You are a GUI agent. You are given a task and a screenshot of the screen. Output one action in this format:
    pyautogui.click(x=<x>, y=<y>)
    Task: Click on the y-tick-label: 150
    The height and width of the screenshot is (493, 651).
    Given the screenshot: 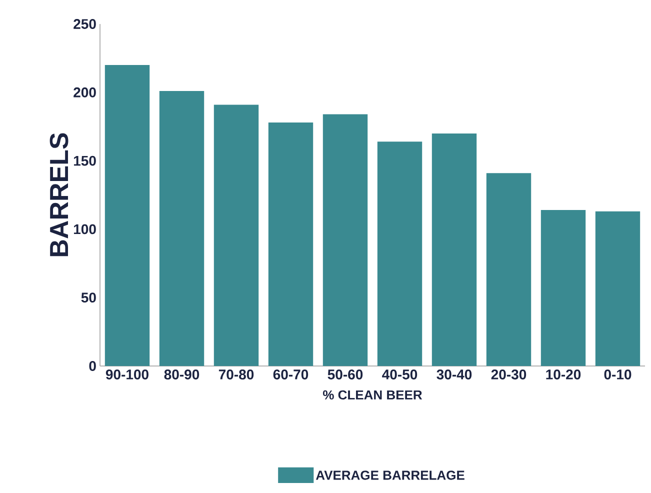 What is the action you would take?
    pyautogui.click(x=85, y=161)
    